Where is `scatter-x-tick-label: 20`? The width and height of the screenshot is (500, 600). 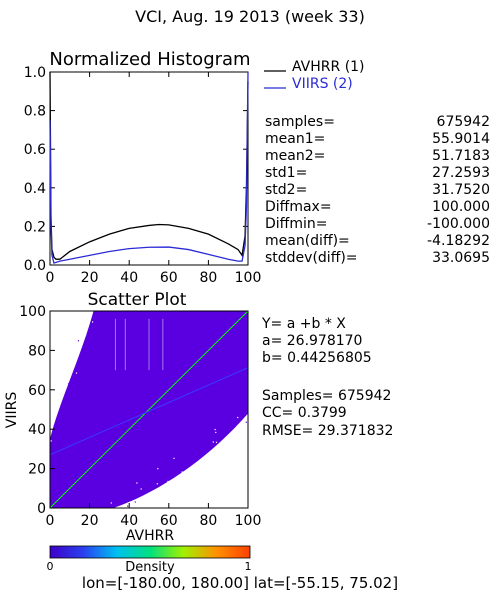 scatter-x-tick-label: 20 is located at coordinates (90, 521).